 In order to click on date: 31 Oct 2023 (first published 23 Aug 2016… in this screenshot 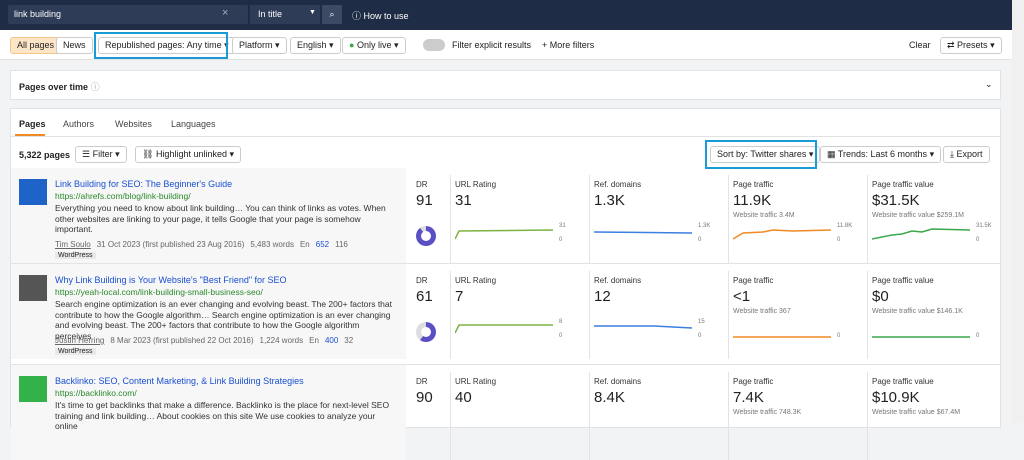, I will do `click(170, 244)`.